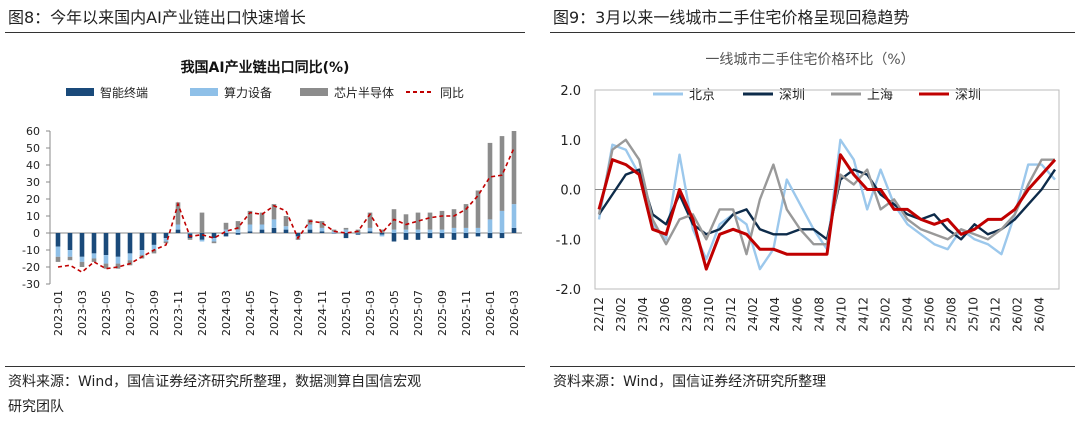 The height and width of the screenshot is (427, 1080). I want to click on left-title-rule, so click(265, 32).